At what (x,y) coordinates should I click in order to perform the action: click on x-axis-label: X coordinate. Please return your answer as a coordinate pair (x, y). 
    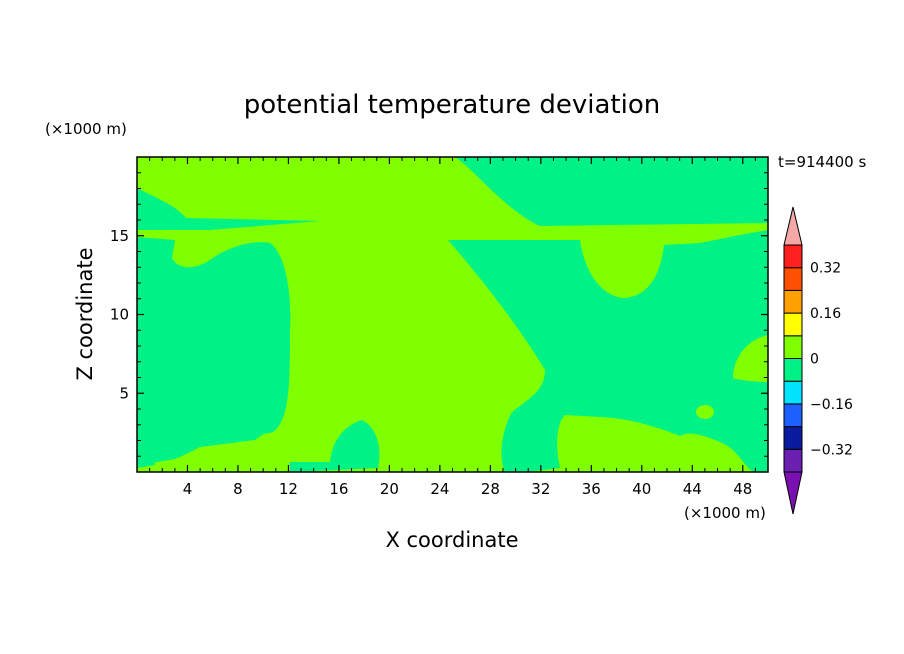
    Looking at the image, I should click on (451, 540).